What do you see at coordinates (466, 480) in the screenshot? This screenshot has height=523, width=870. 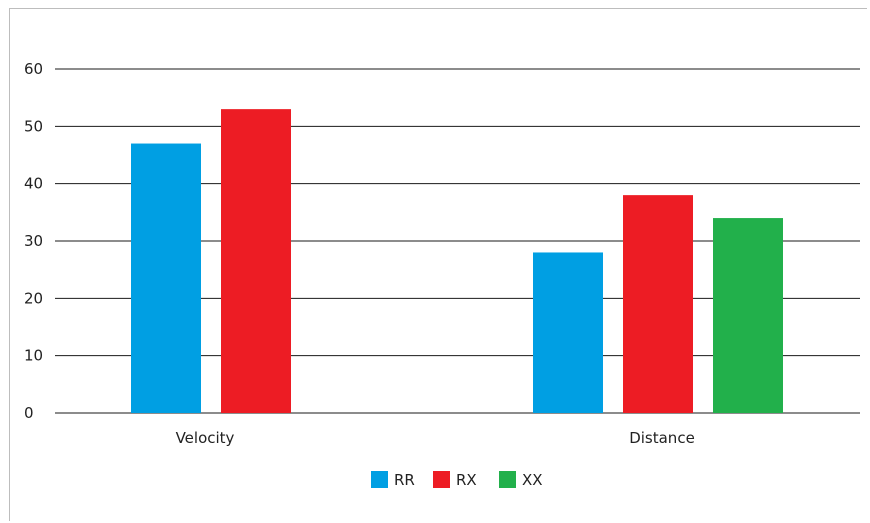 I see `legend-label-rx: RX` at bounding box center [466, 480].